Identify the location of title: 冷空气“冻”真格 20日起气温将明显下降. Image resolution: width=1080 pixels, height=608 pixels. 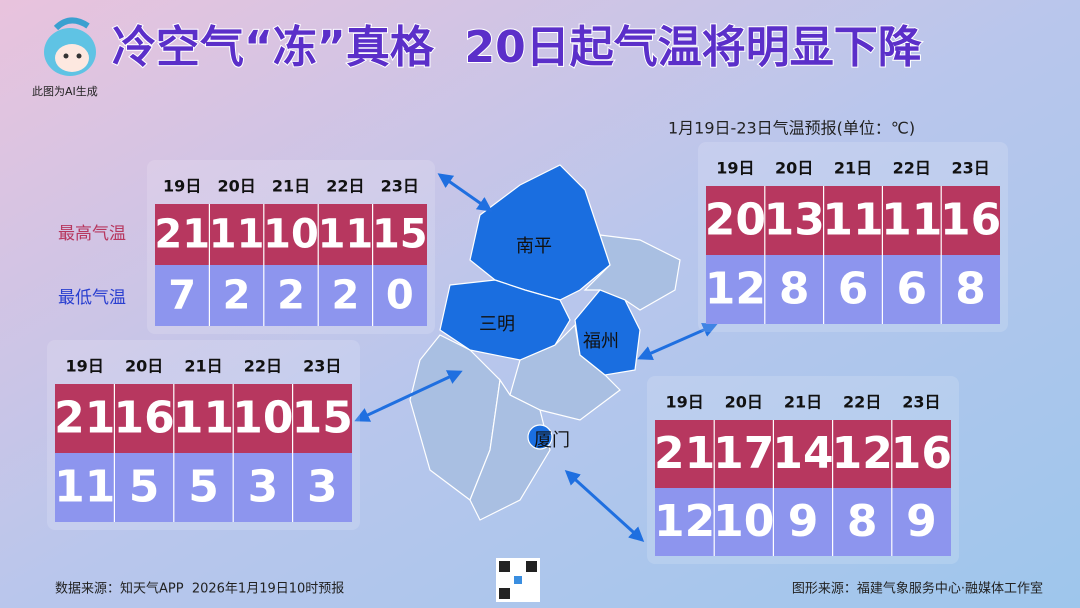
(517, 47).